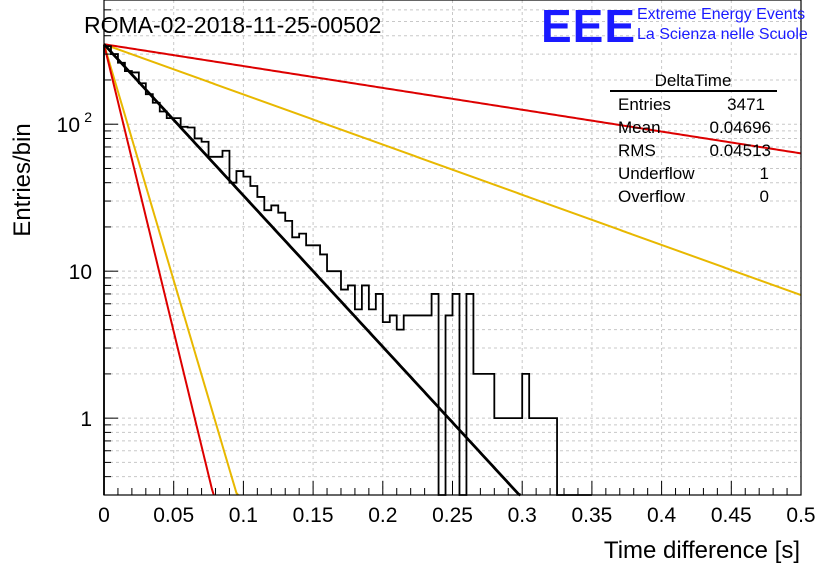 This screenshot has width=836, height=572. What do you see at coordinates (731, 515) in the screenshot?
I see `x-tick-label: 0.45` at bounding box center [731, 515].